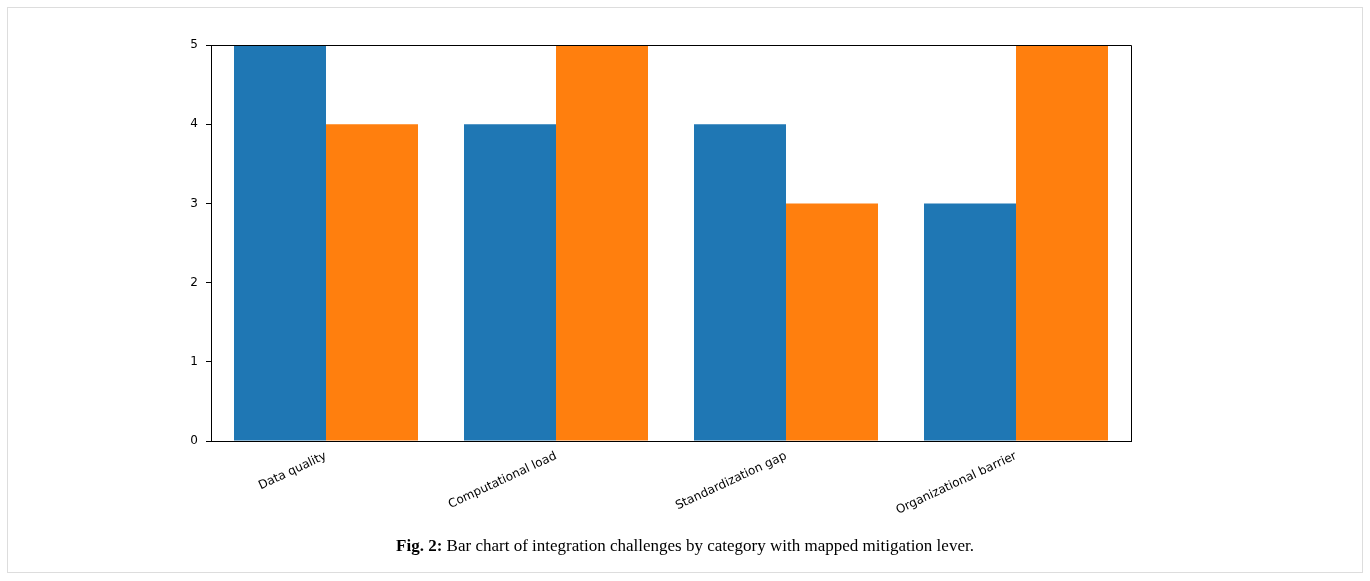 This screenshot has height=581, width=1370. What do you see at coordinates (685, 546) in the screenshot?
I see `caption: Fig. 2: Bar chart of integration challenges by category with mapped mitigation lever.` at bounding box center [685, 546].